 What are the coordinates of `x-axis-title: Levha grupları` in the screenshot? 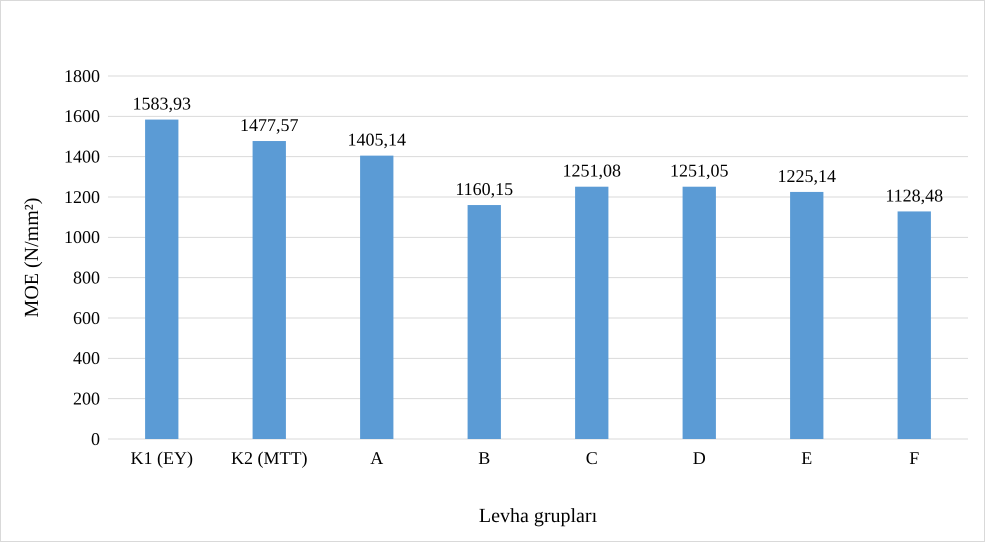 It's located at (538, 516).